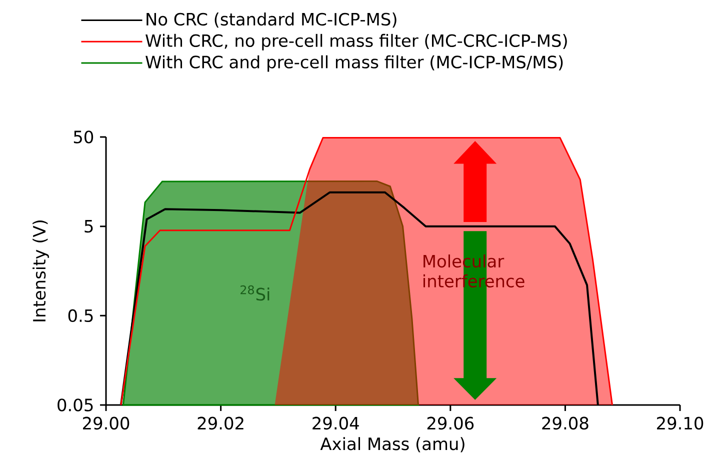 The height and width of the screenshot is (461, 717). I want to click on legend-label: No CRC (standard MC-ICP-MS), so click(271, 20).